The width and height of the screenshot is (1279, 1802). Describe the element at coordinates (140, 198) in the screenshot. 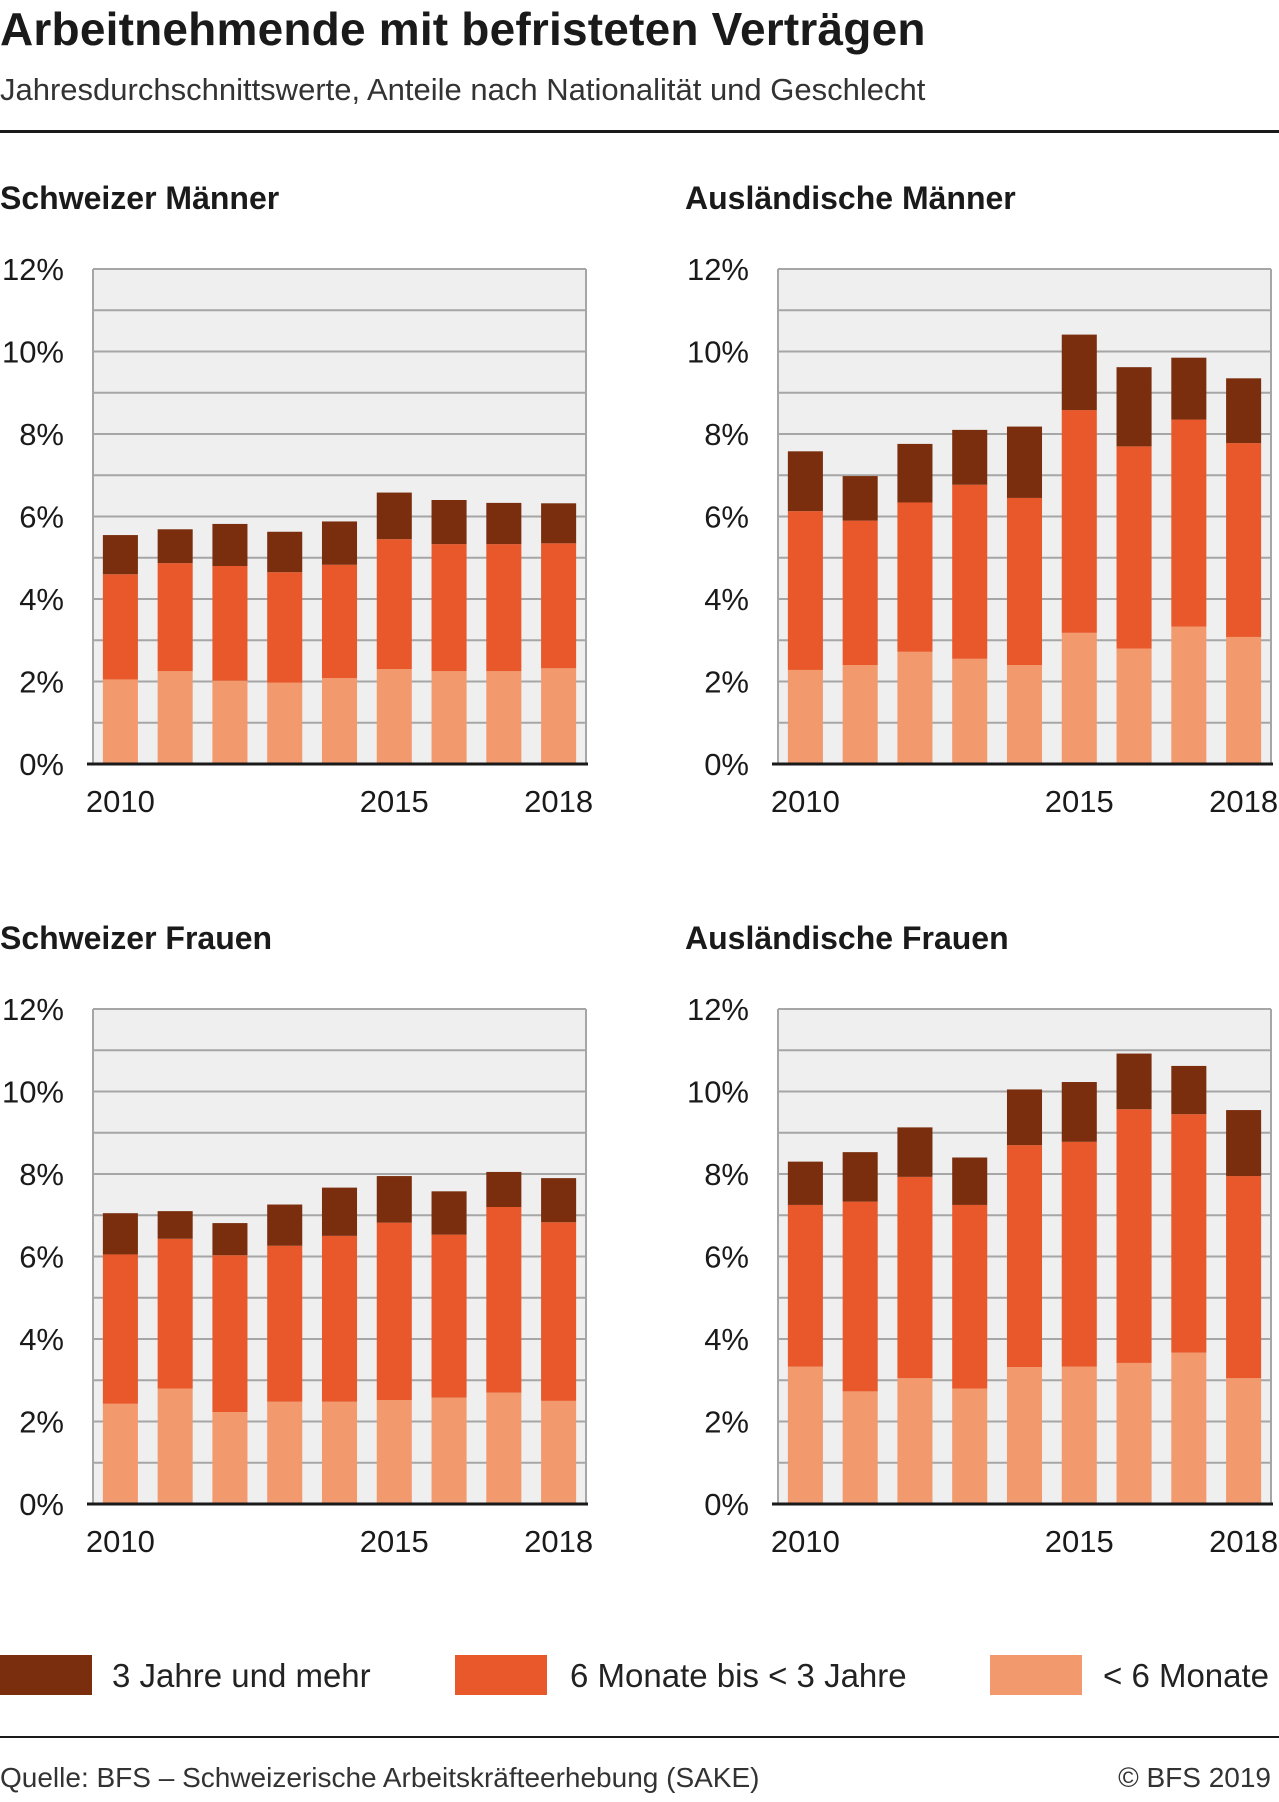

I see `chart-title: Schweizer Männer` at that location.